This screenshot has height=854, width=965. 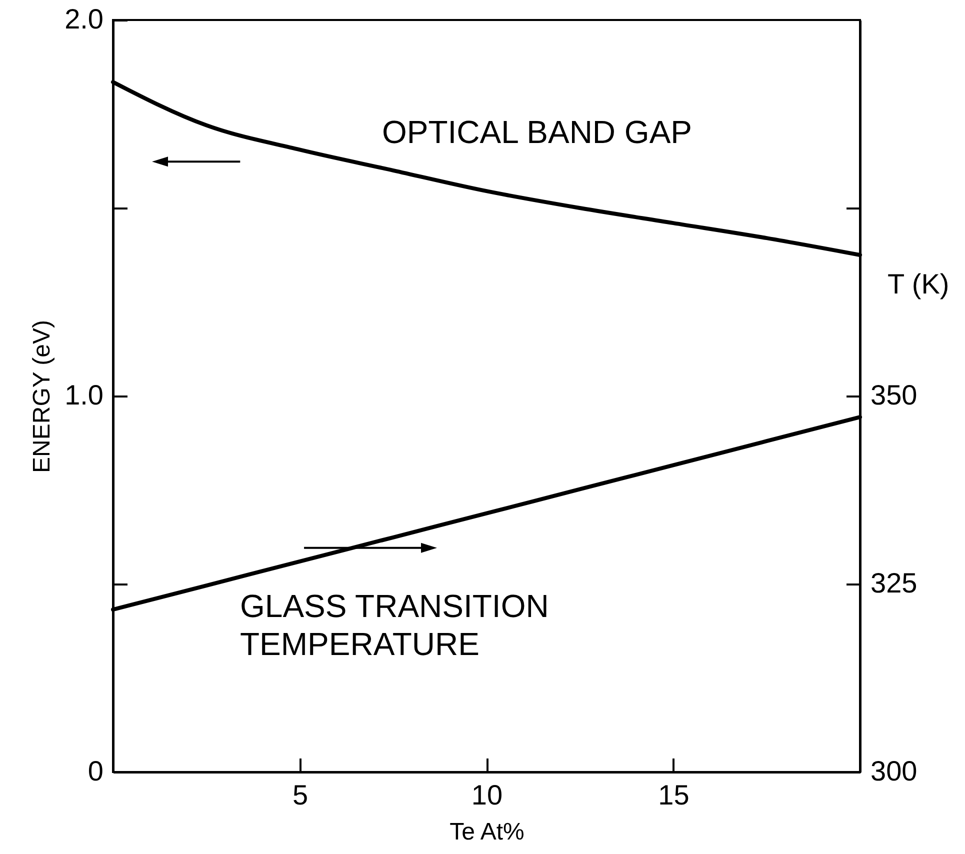 I want to click on x-tick-label: 5, so click(x=300, y=795).